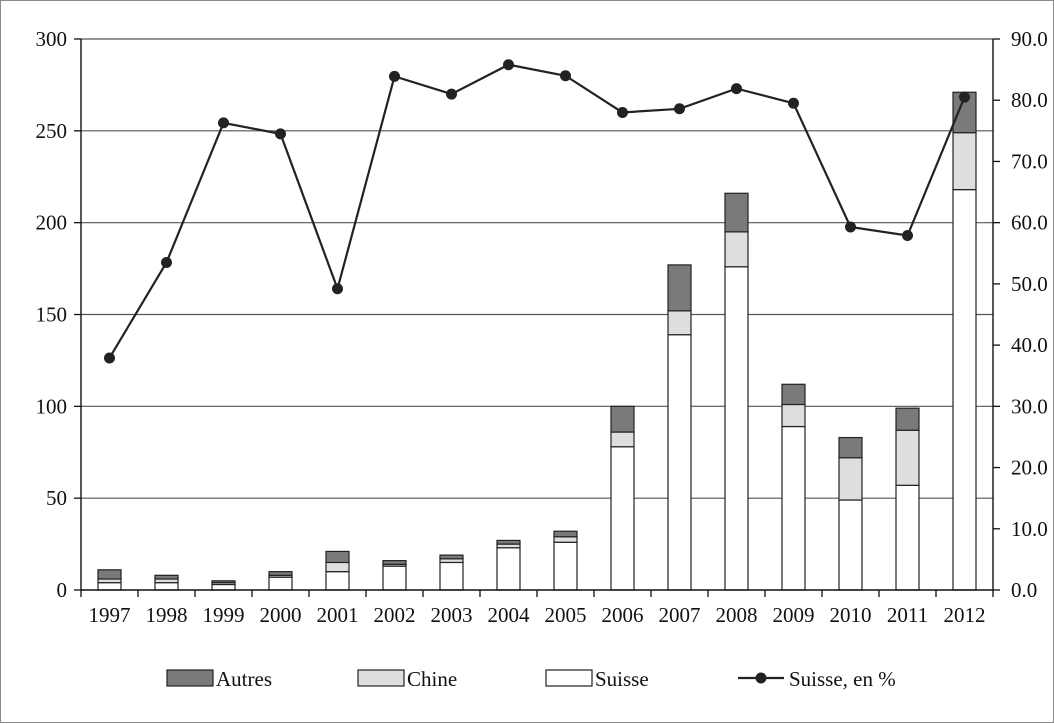  Describe the element at coordinates (1029, 529) in the screenshot. I see `right-tick-label: 10.0` at that location.